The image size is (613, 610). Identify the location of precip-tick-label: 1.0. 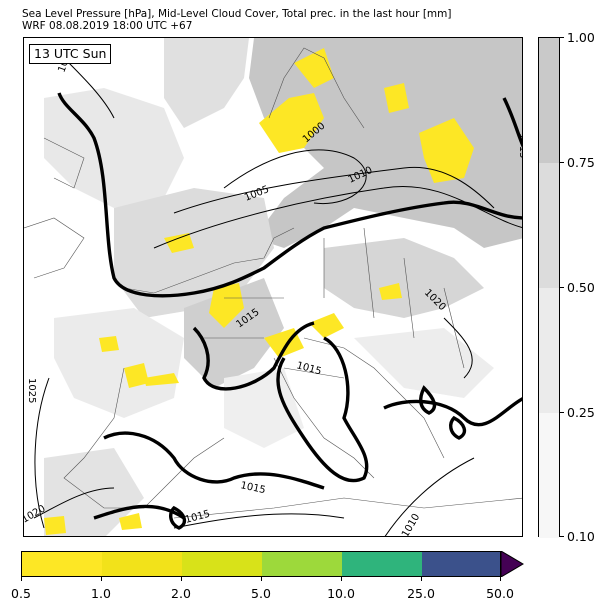
(101, 593).